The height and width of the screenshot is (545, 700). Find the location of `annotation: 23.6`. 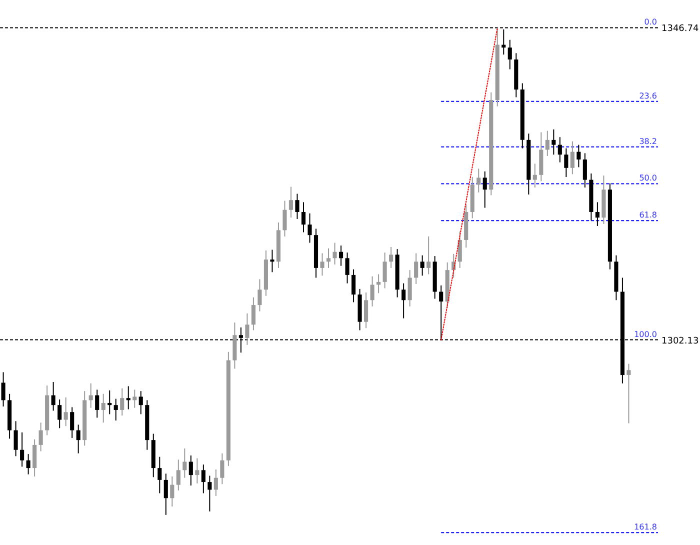

annotation: 23.6 is located at coordinates (648, 95).